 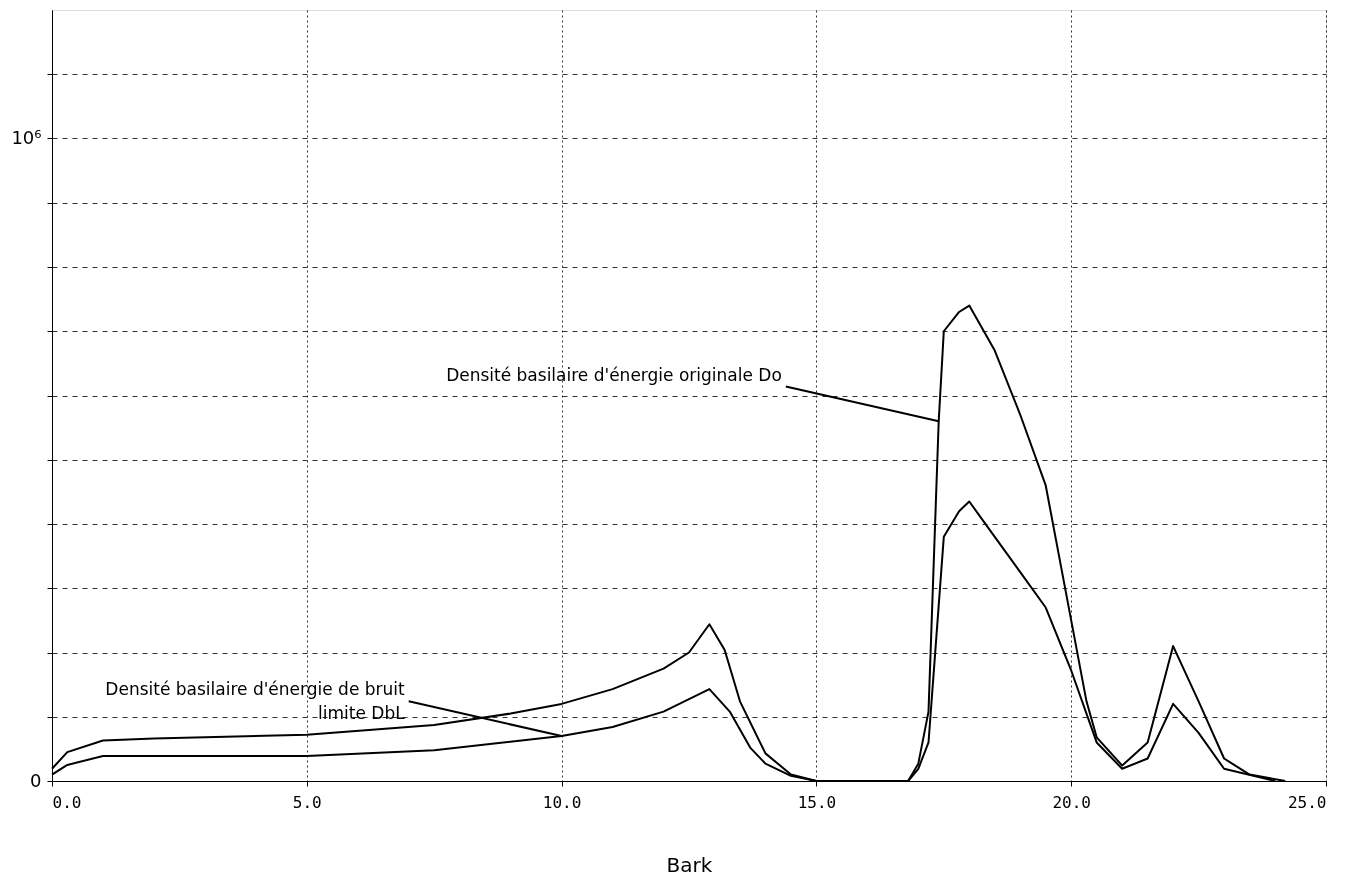 What do you see at coordinates (307, 802) in the screenshot?
I see `x-tick-label: 5.0` at bounding box center [307, 802].